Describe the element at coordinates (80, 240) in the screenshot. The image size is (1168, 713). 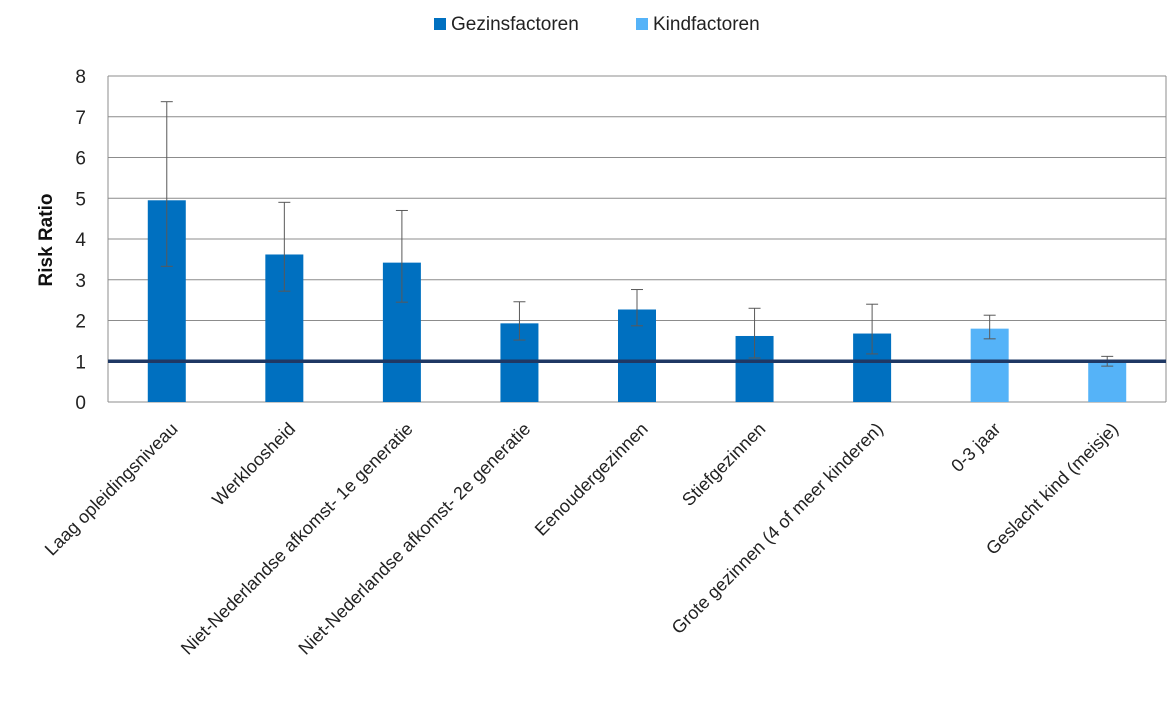
I see `y-tick-label: 4` at that location.